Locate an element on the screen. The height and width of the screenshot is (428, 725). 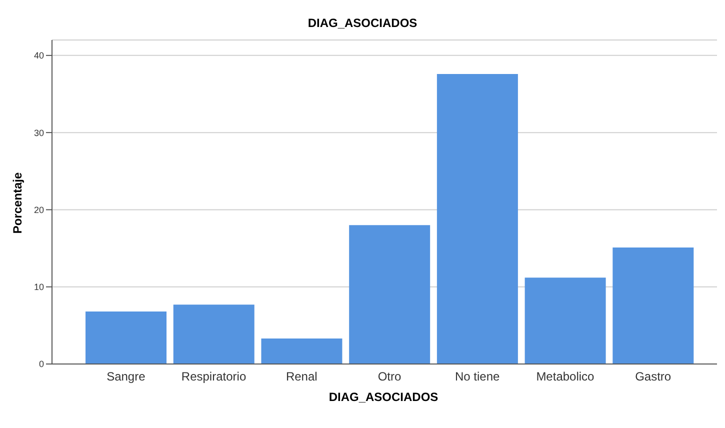
y-tick-label: 10 is located at coordinates (39, 287).